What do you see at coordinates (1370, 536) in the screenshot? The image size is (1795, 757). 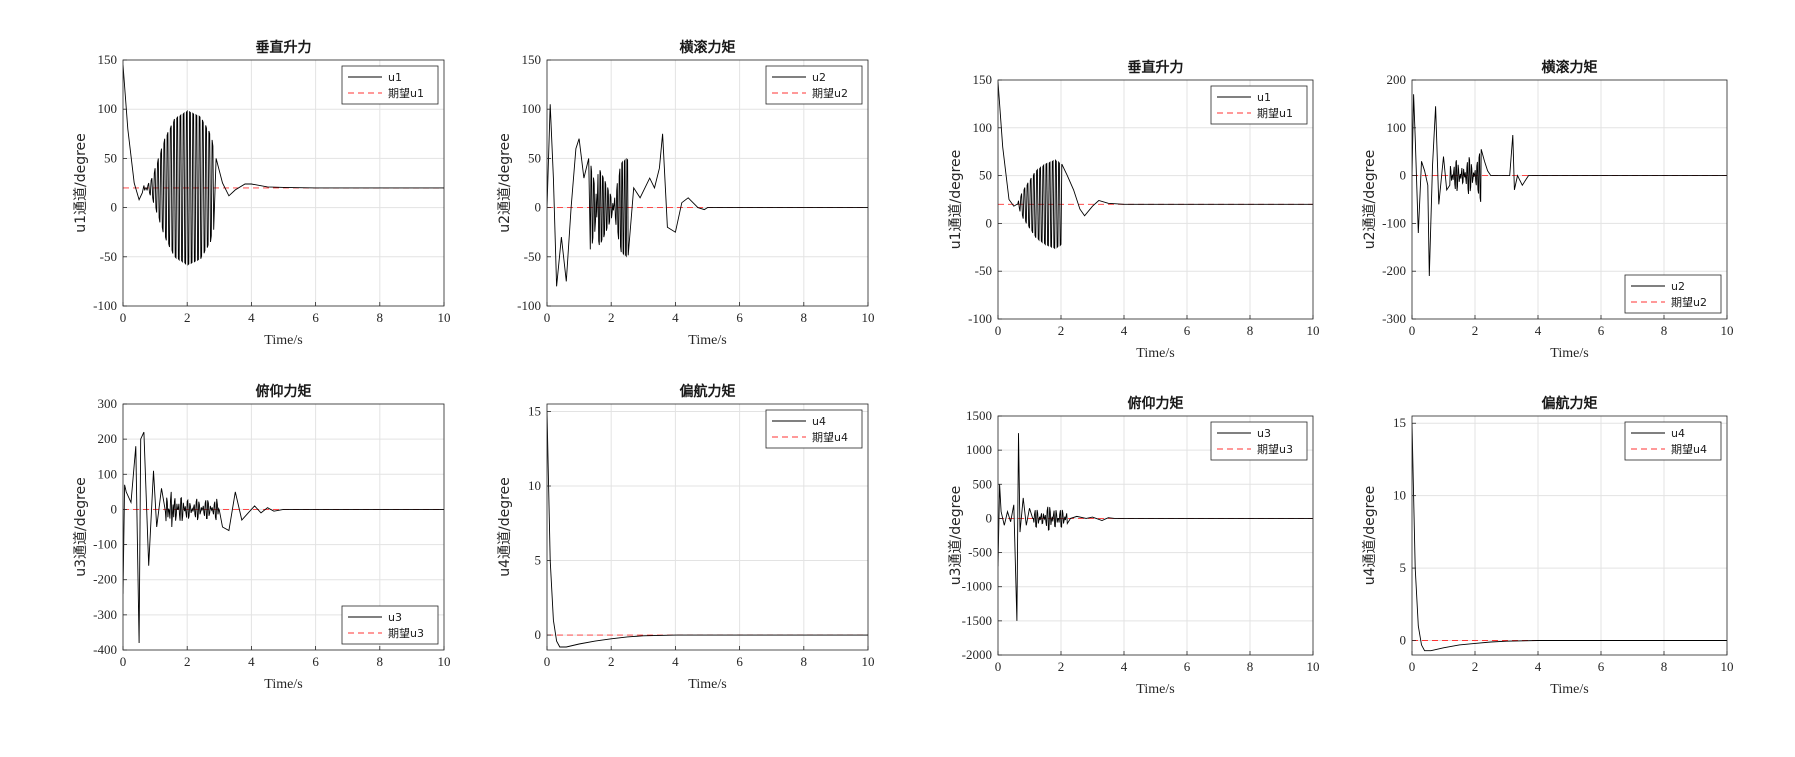 I see `y-axis-label: u4通道/degree` at bounding box center [1370, 536].